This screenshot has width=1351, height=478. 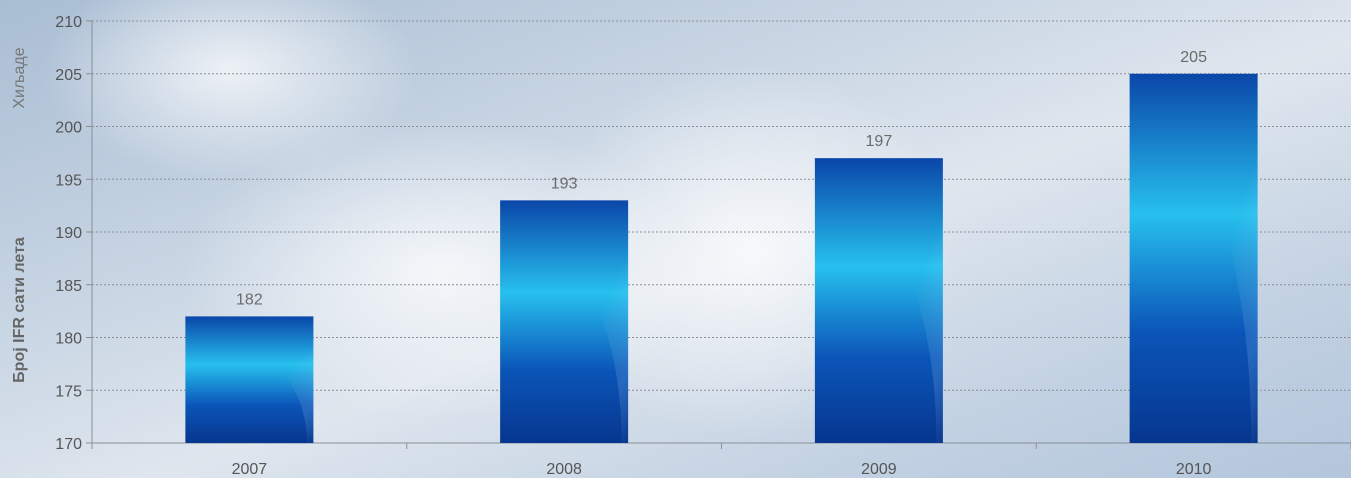 I want to click on y-tick-label: 175, so click(x=68, y=391).